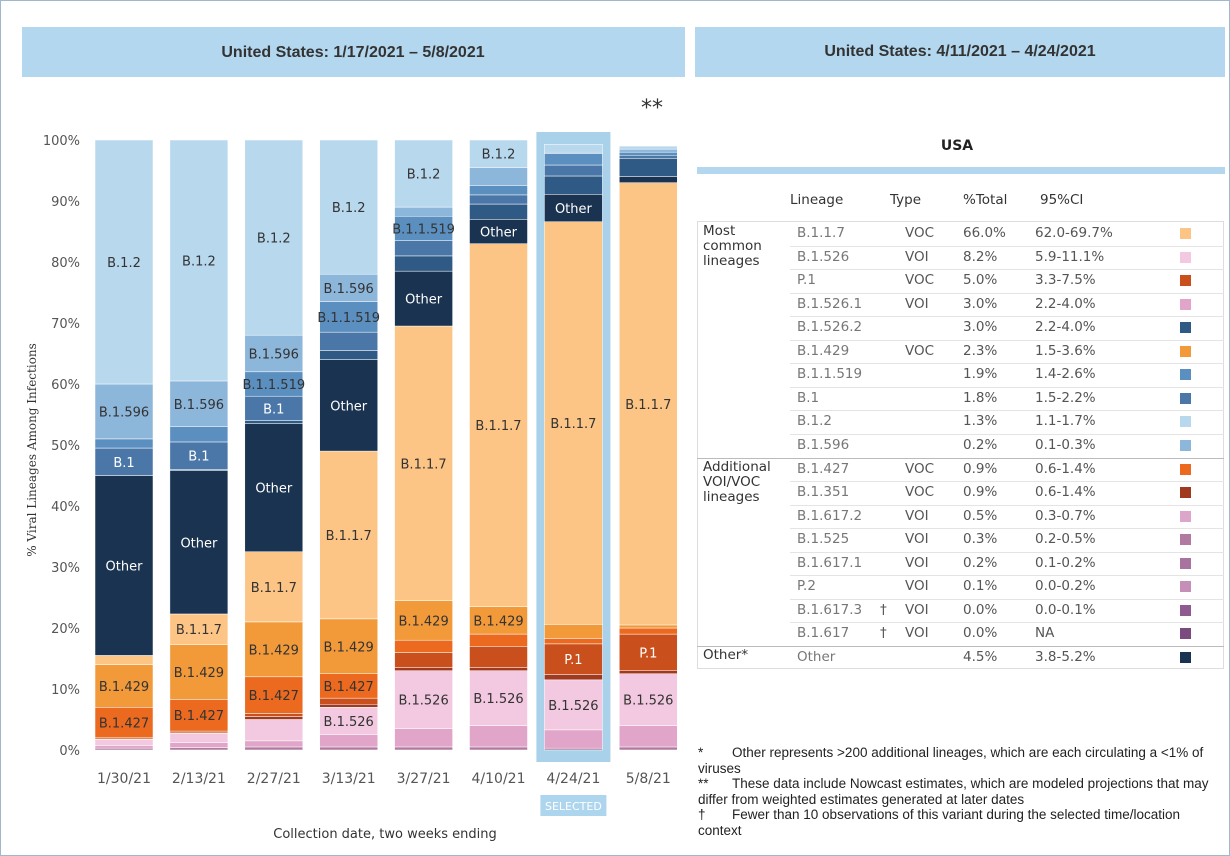  What do you see at coordinates (823, 350) in the screenshot?
I see `lineage: B.1.429` at bounding box center [823, 350].